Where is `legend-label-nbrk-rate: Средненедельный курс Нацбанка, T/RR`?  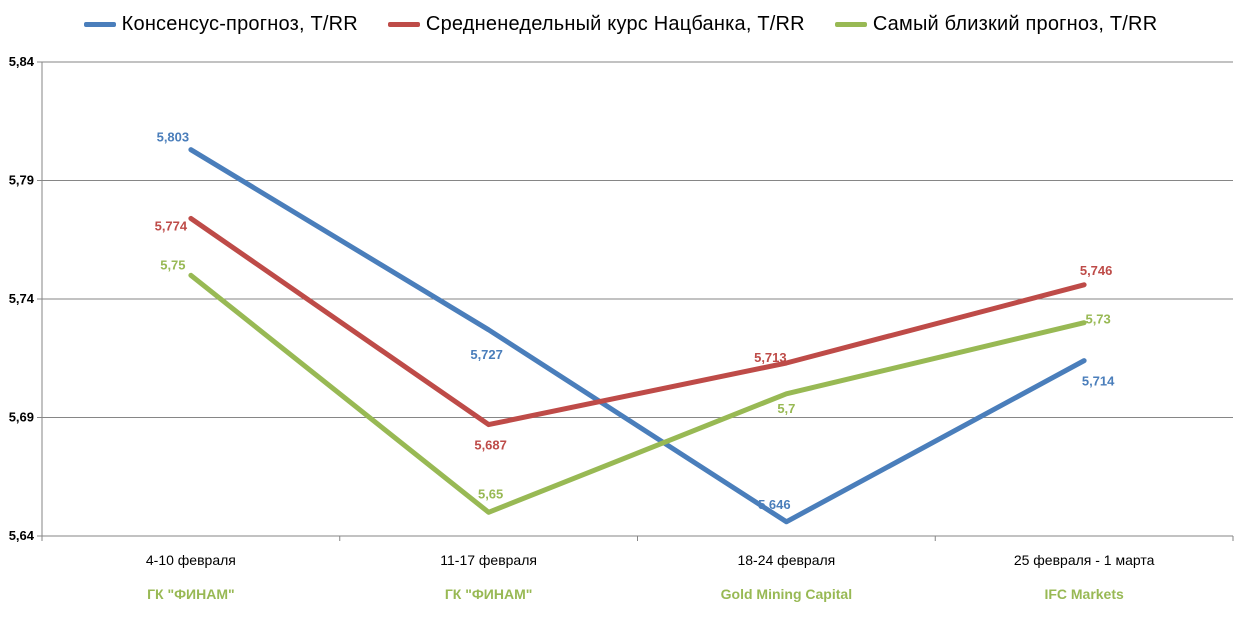
legend-label-nbrk-rate: Средненедельный курс Нацбанка, T/RR is located at coordinates (615, 23).